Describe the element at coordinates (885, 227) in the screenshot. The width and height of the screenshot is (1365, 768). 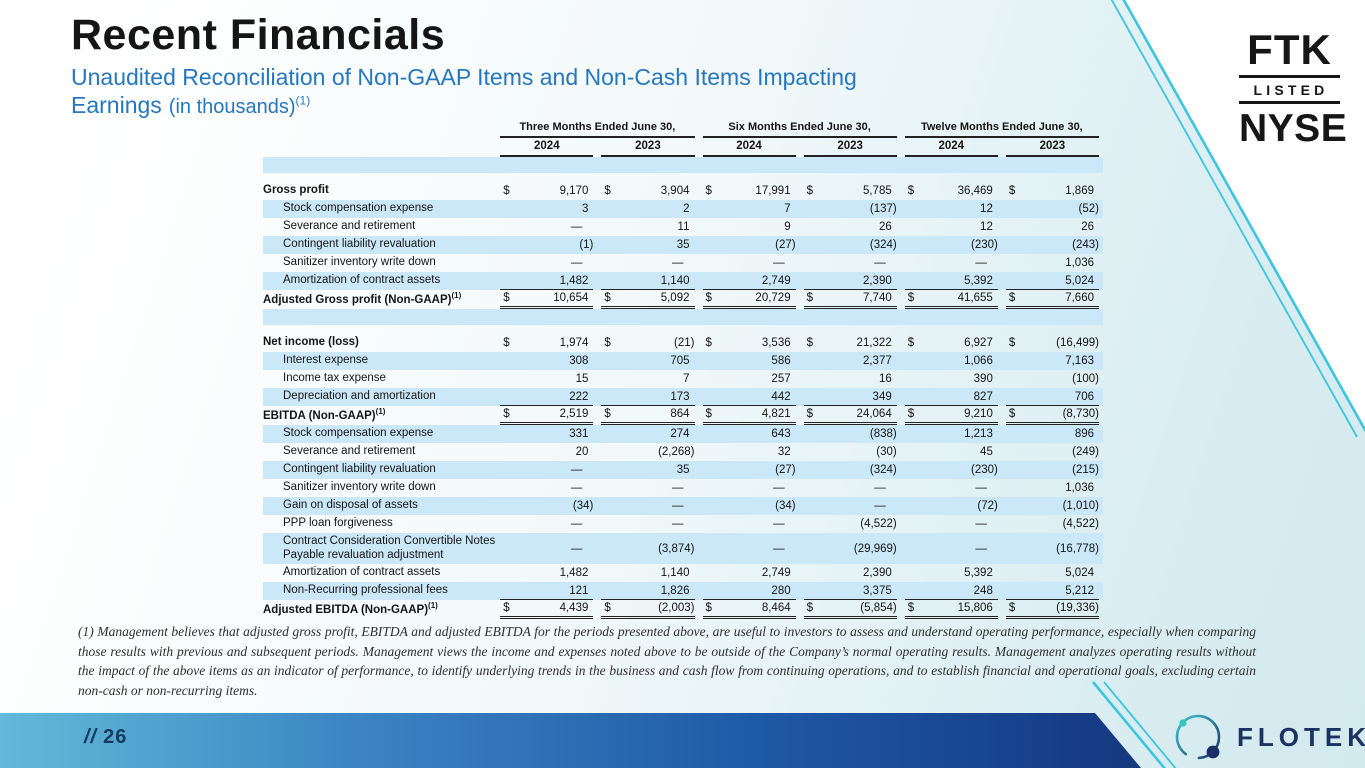
I see `value-cell: 26` at that location.